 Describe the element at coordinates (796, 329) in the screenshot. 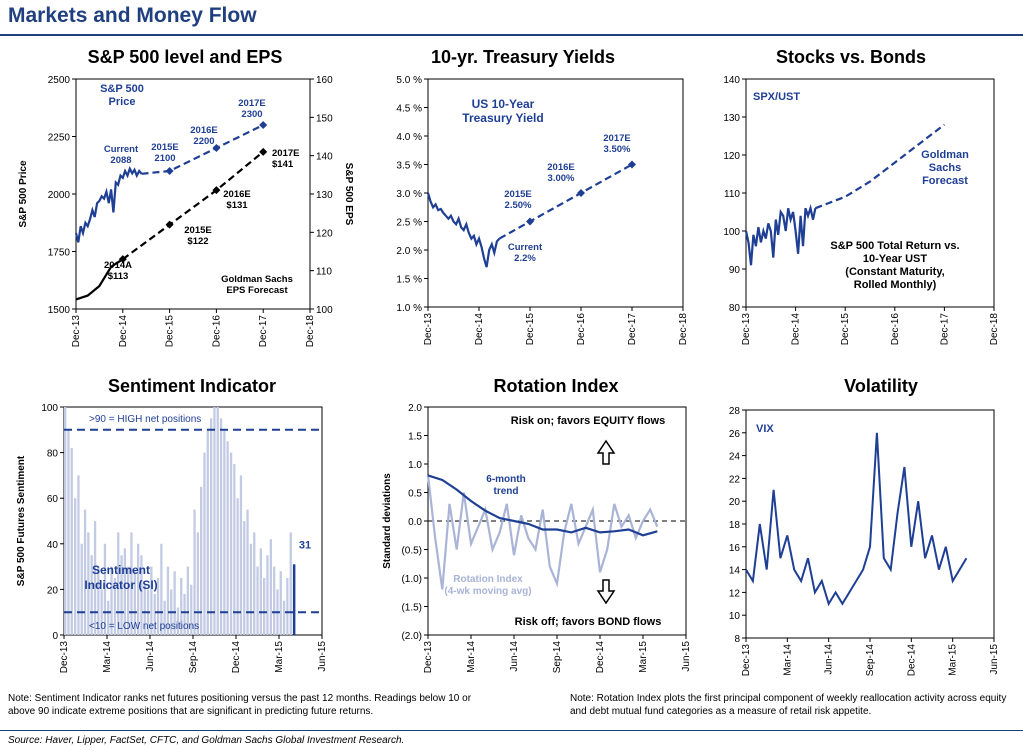

I see `stocks-bonds-chart-xtick-label-line: Dec-14` at that location.